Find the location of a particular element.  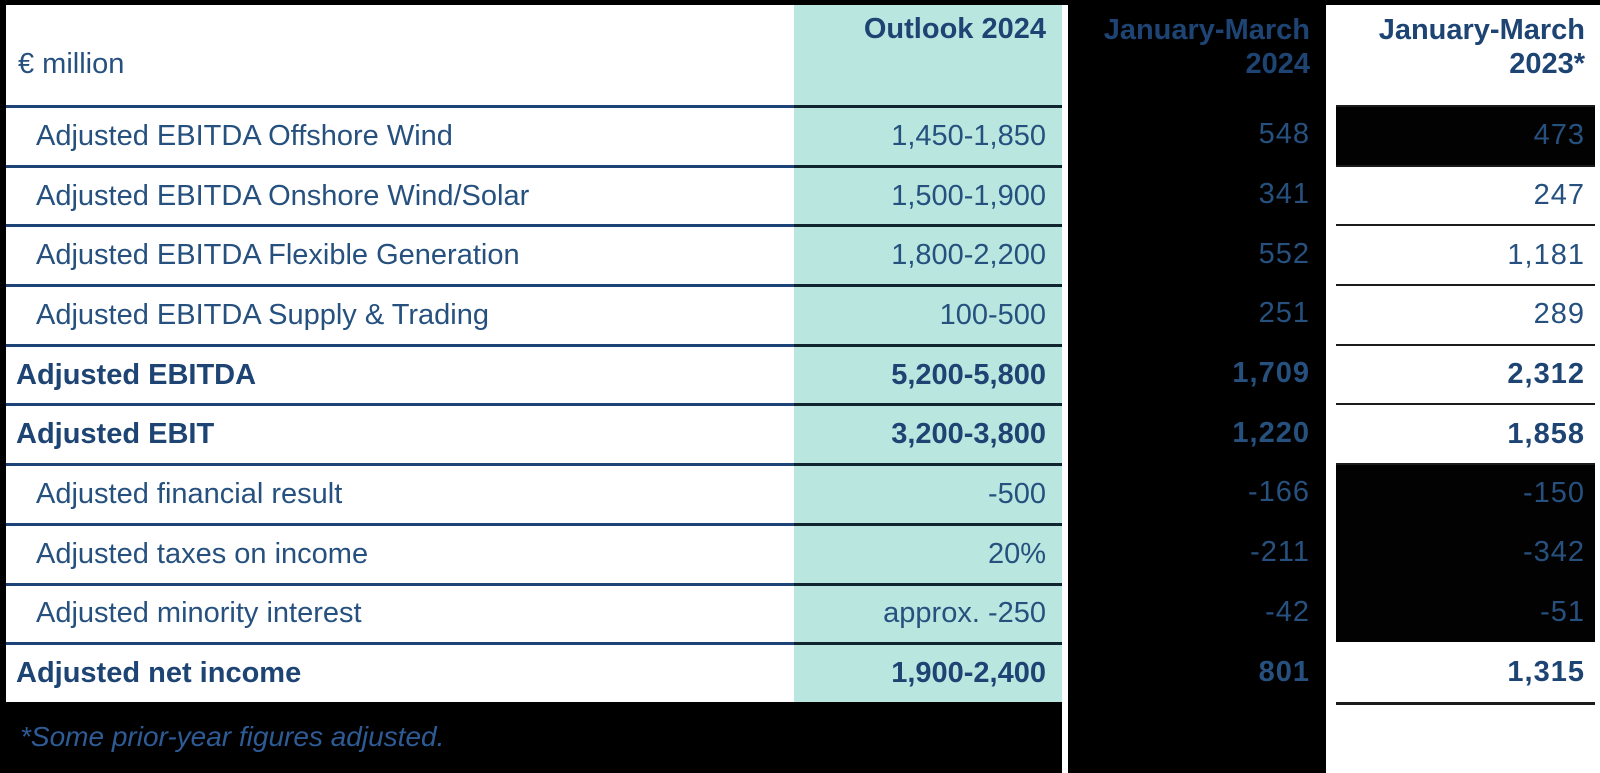

jan-mar-2023-value: 247 is located at coordinates (1465, 194).